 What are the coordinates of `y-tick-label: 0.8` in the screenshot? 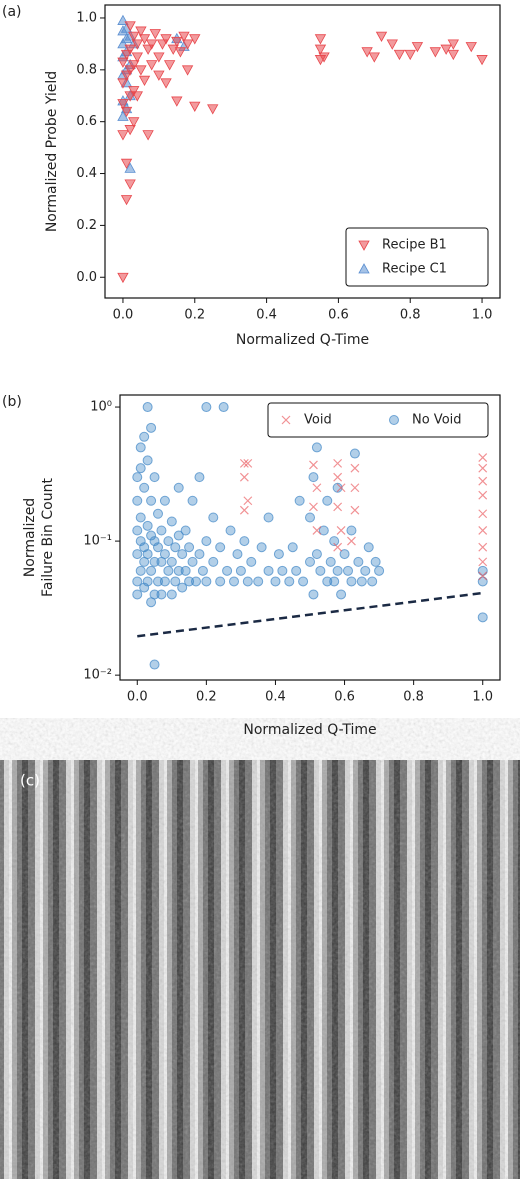 It's located at (86, 69).